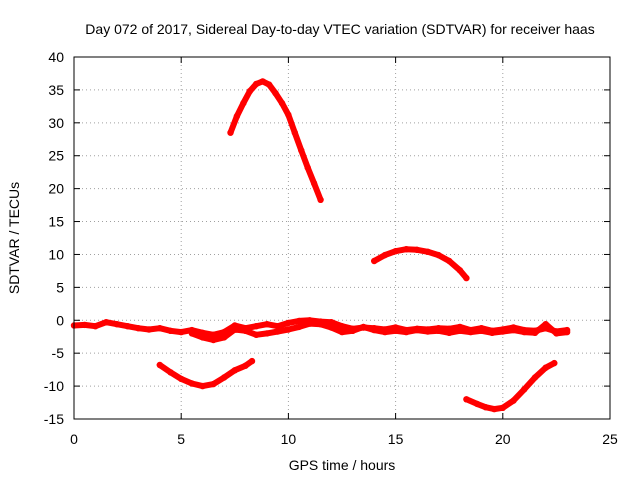 The height and width of the screenshot is (480, 640). I want to click on y-tick-label: 35, so click(56, 90).